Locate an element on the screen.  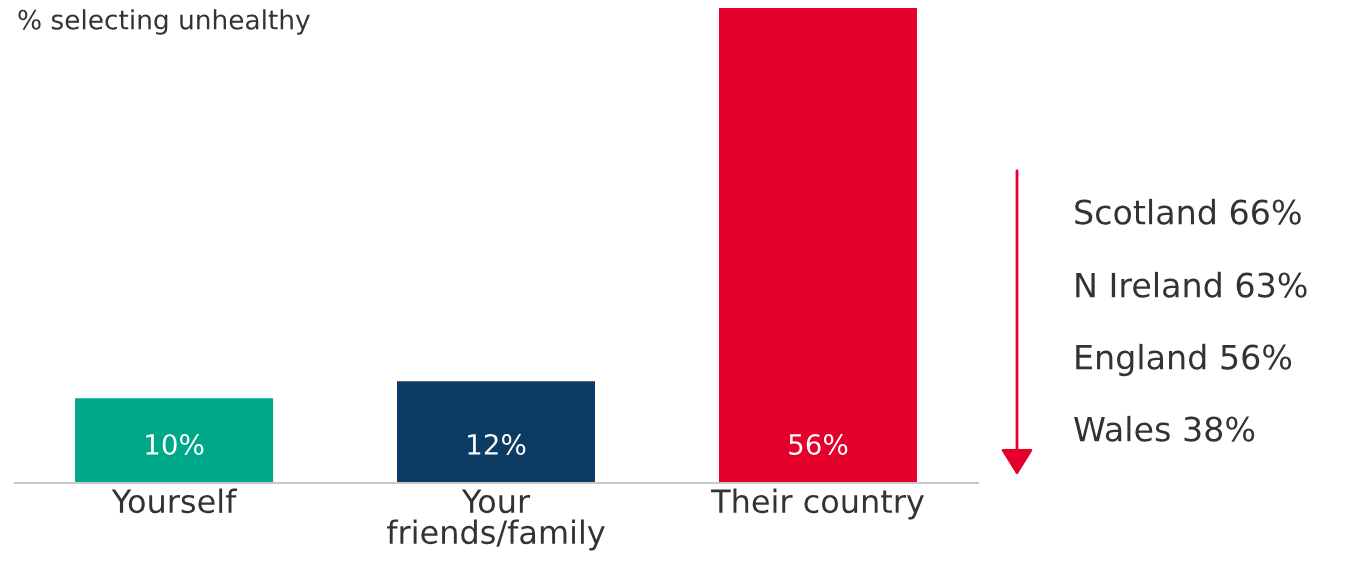
x-tick-label: Their country is located at coordinates (817, 504).